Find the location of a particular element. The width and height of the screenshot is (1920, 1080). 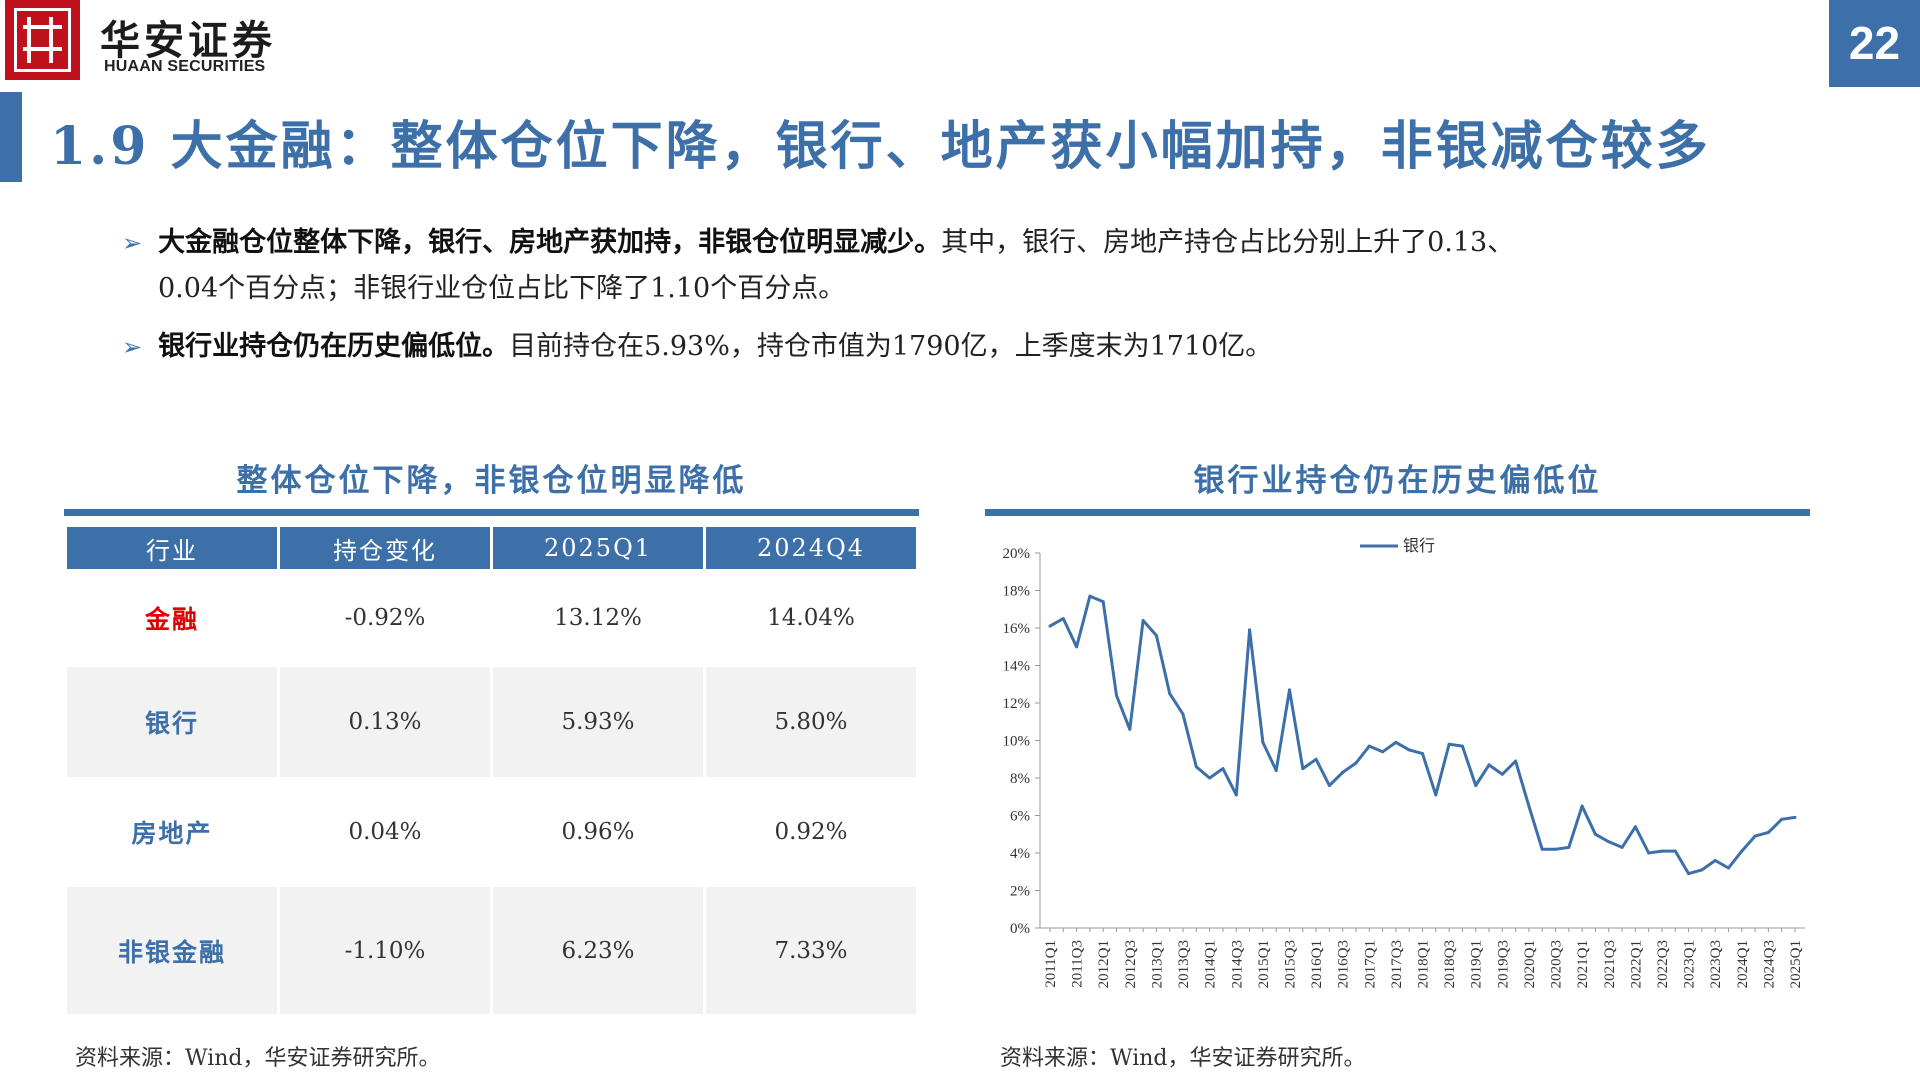

x-tick-label: 2015Q1 is located at coordinates (1264, 964).